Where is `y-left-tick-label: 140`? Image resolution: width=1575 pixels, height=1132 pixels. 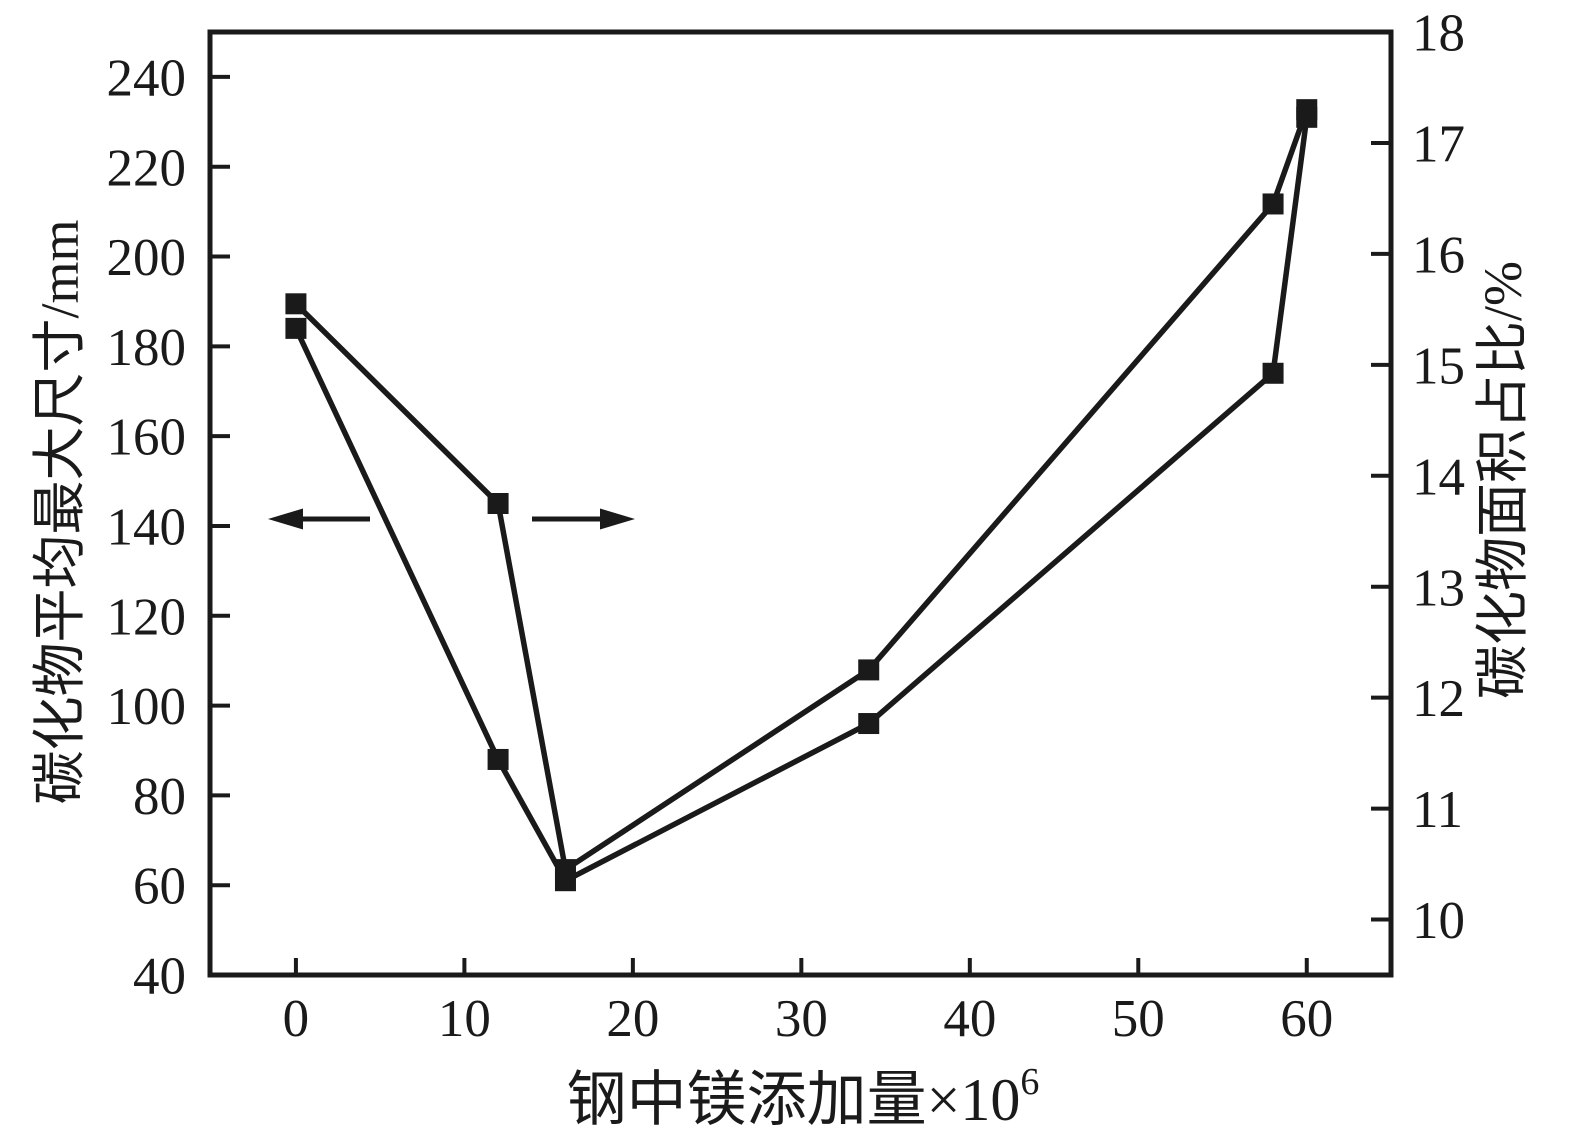 y-left-tick-label: 140 is located at coordinates (147, 528).